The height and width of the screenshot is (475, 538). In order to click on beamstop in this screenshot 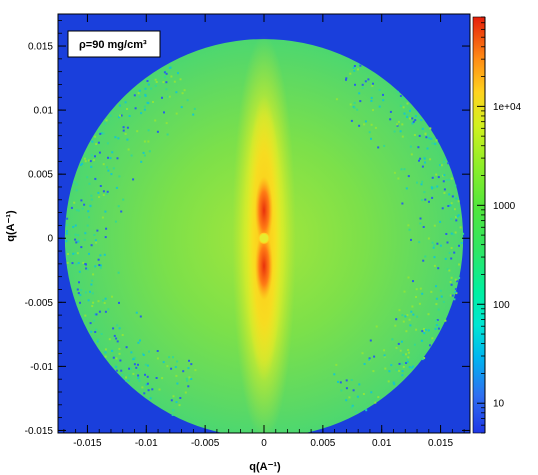, I will do `click(264, 238)`.